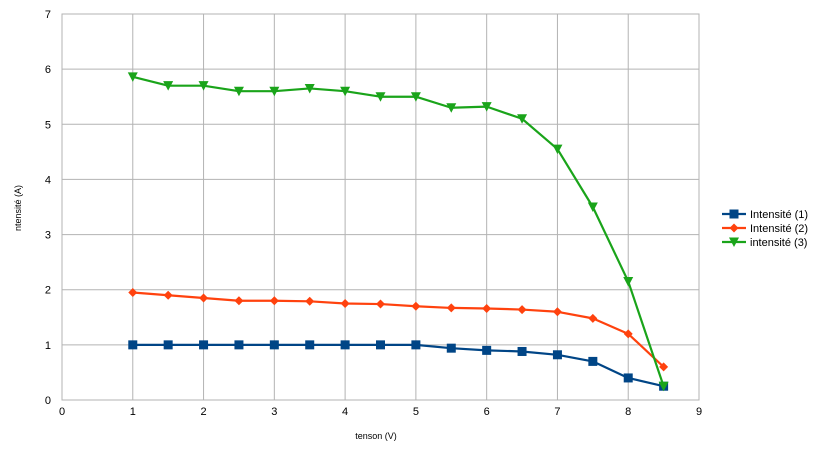 The height and width of the screenshot is (462, 818). I want to click on legend-label: Intensité (1), so click(779, 215).